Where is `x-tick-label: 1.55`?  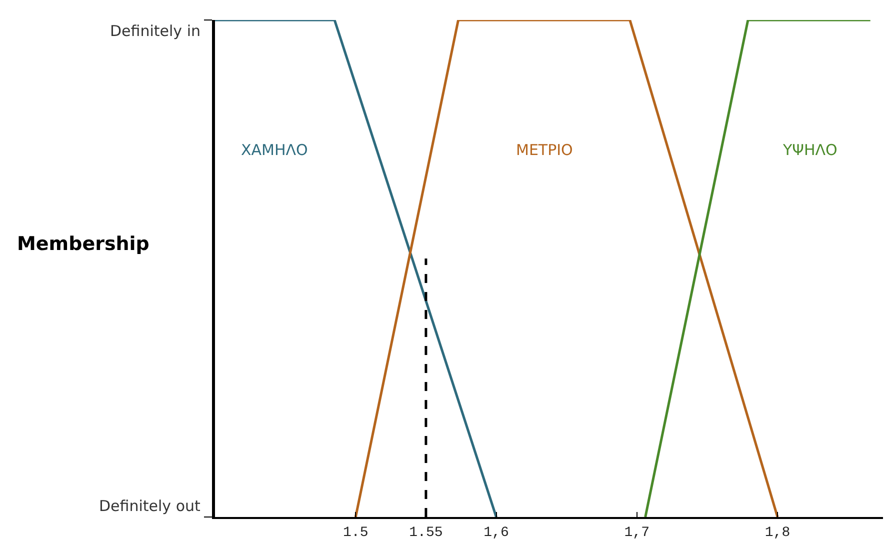
x-tick-label: 1.55 is located at coordinates (426, 532).